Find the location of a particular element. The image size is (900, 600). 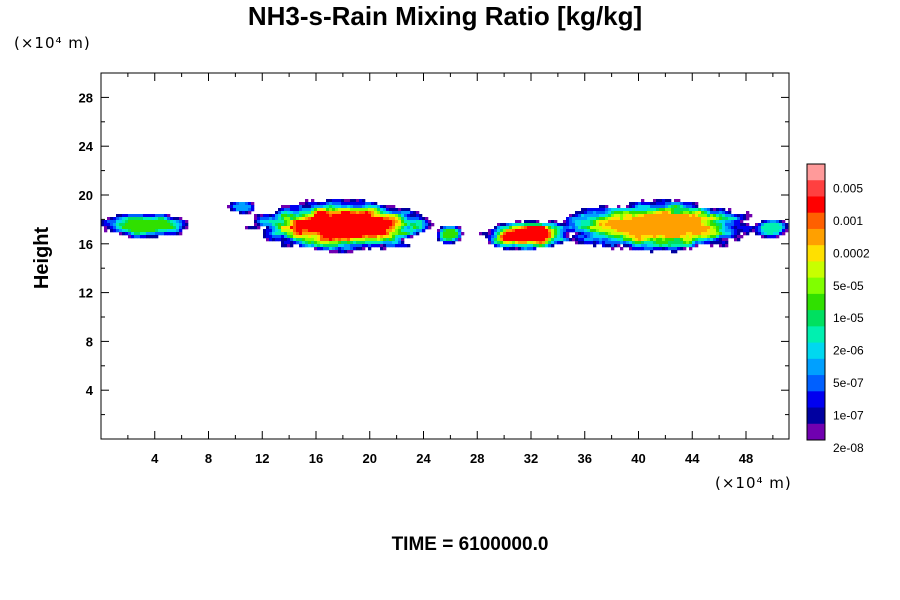

colorbar-swatch is located at coordinates (816, 286).